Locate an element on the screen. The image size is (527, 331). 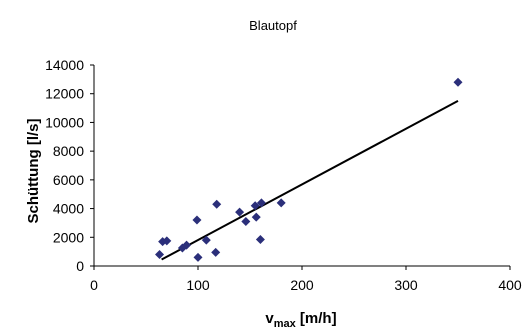
x-tick-label: 300 is located at coordinates (406, 285).